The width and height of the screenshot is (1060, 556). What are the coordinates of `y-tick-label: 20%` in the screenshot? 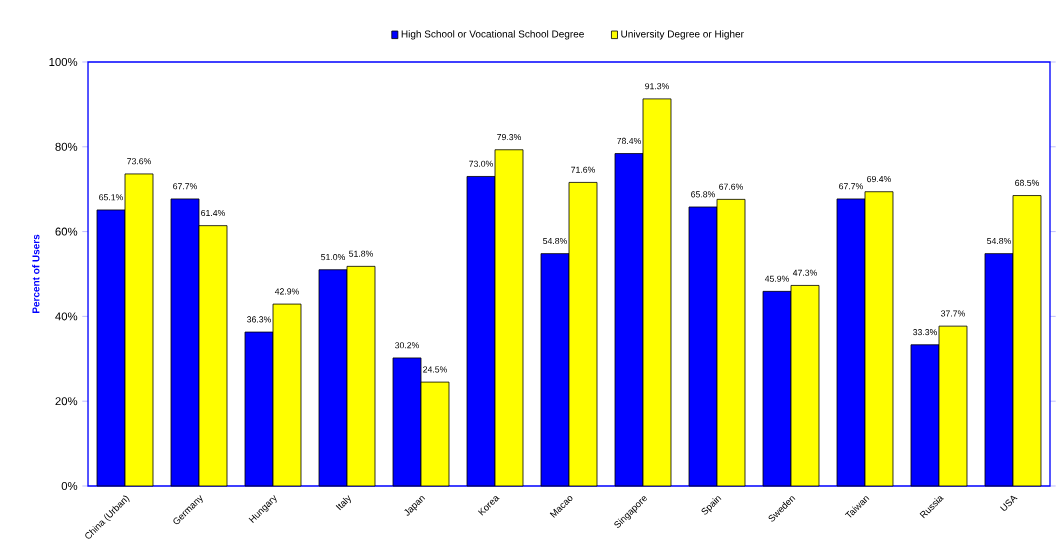 It's located at (66, 401).